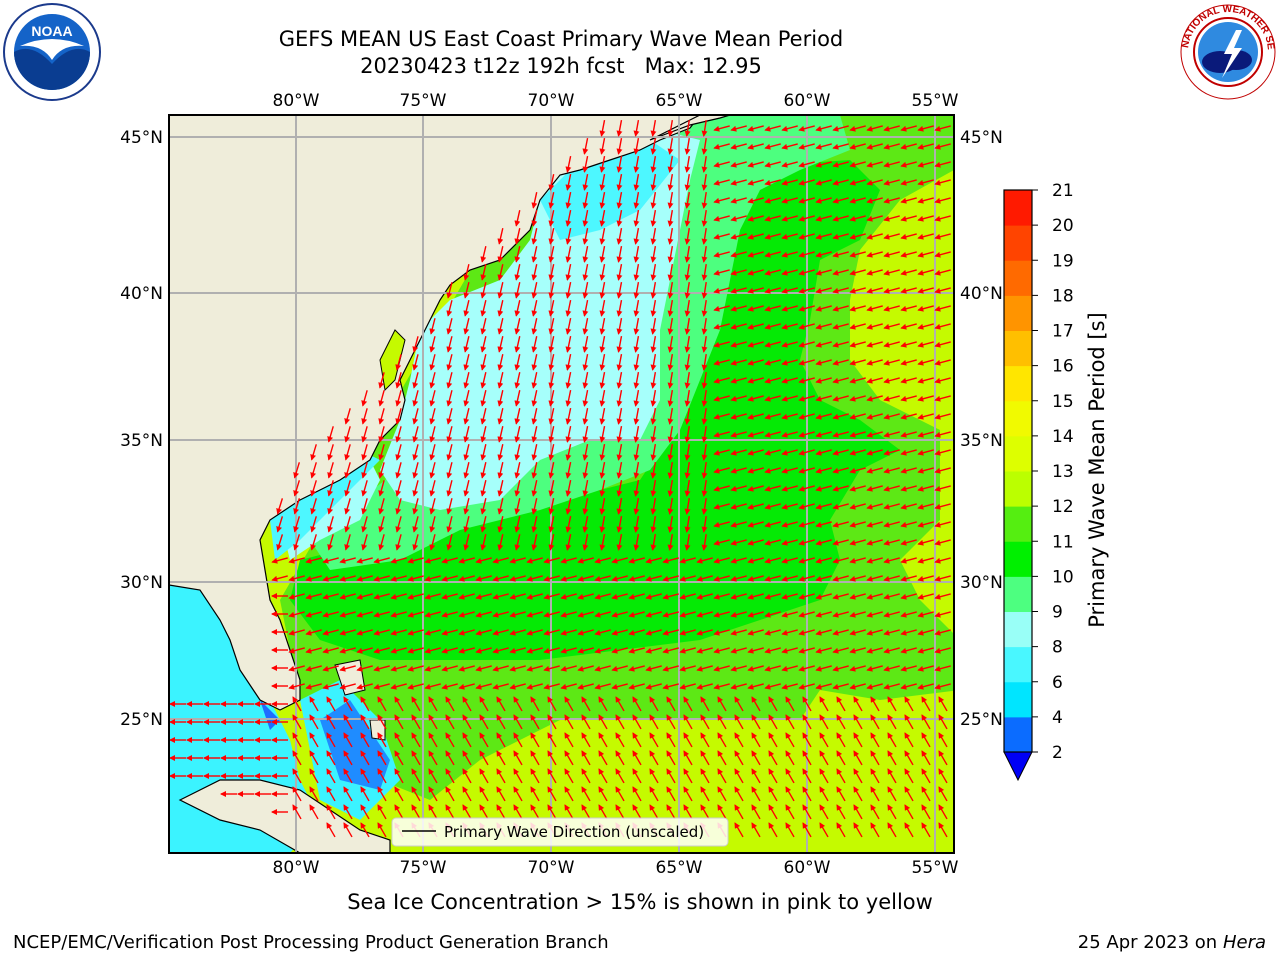 Image resolution: width=1280 pixels, height=960 pixels. What do you see at coordinates (141, 429) in the screenshot?
I see `lat-labels-left: 45°N 40°N 35°N 30°N 25°N` at bounding box center [141, 429].